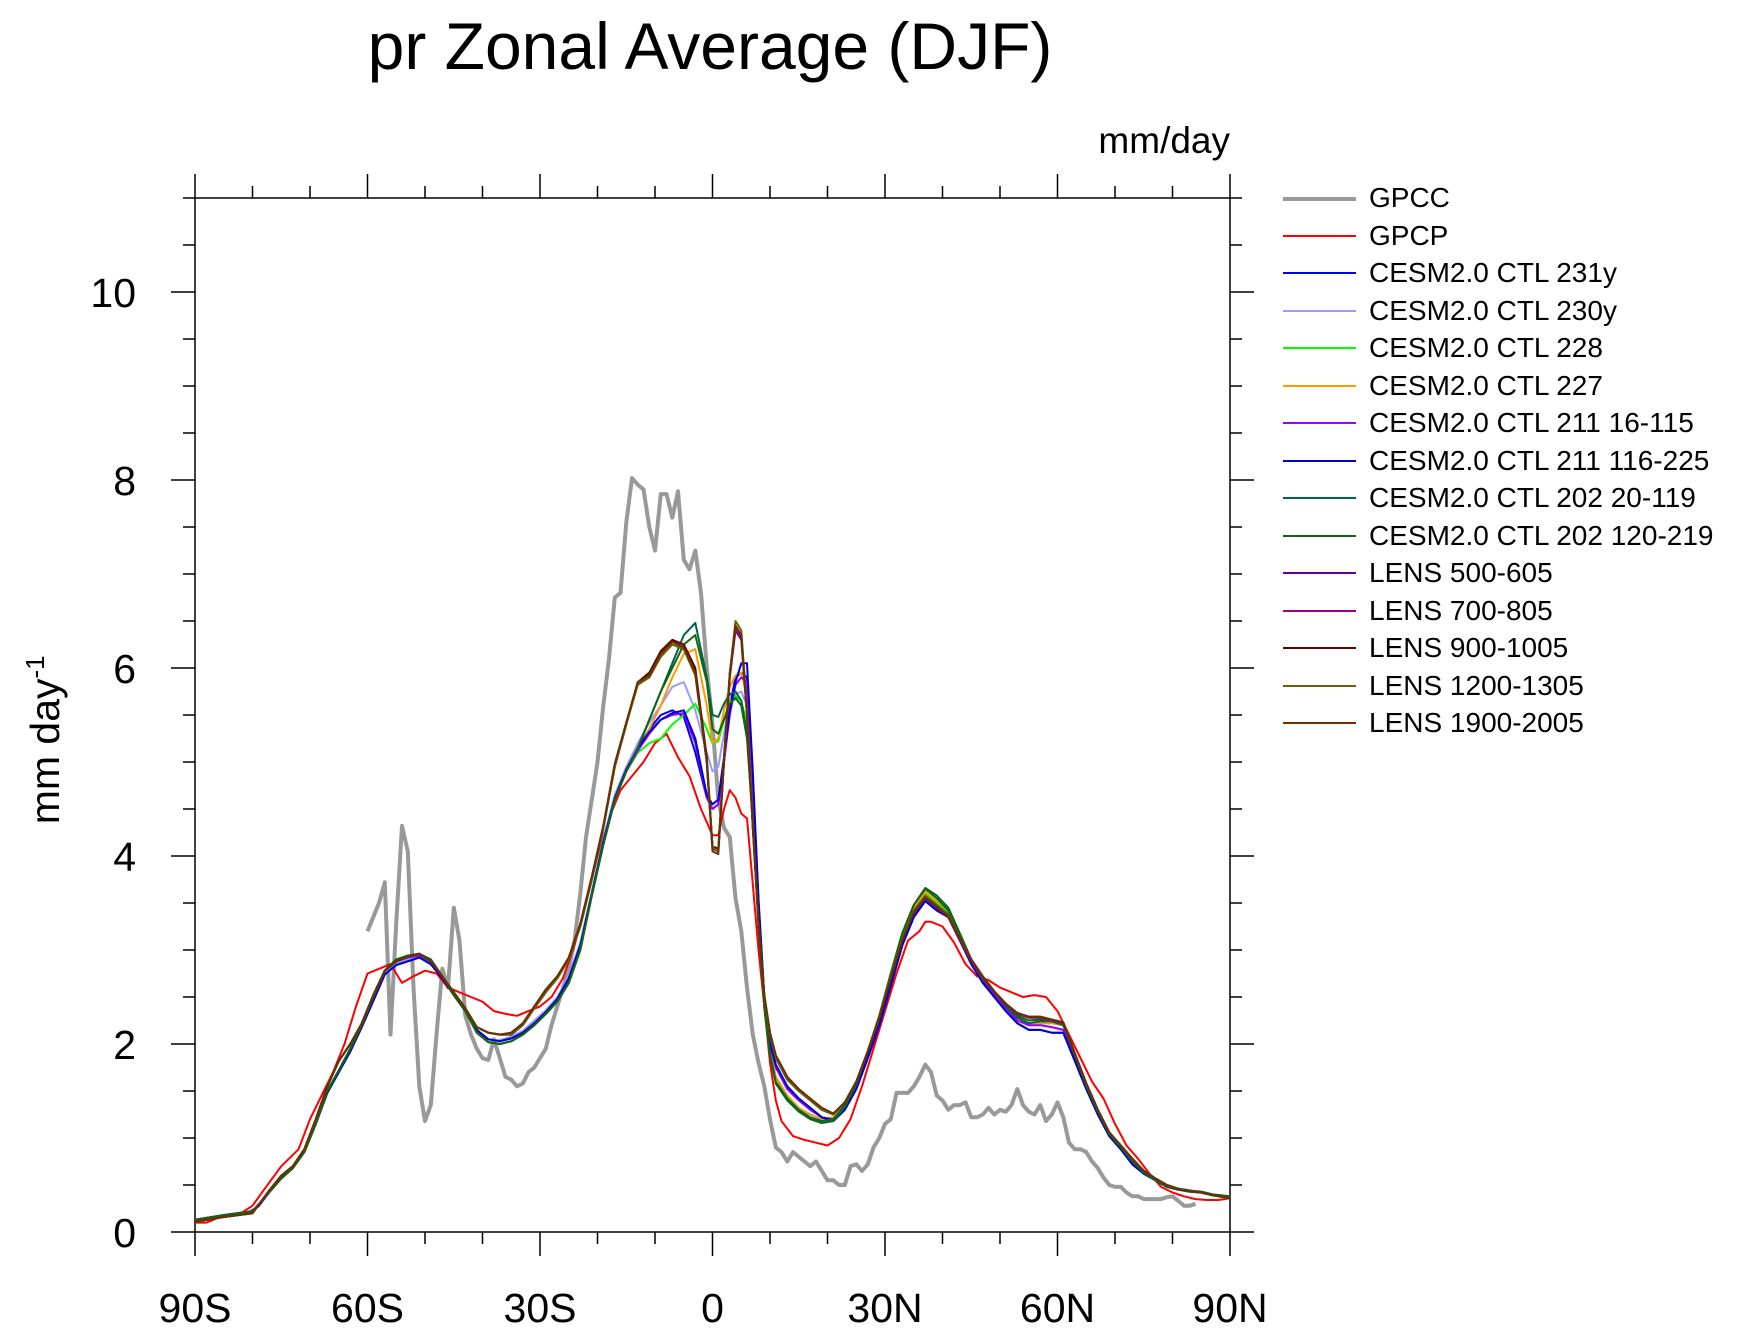 The image size is (1752, 1332). I want to click on legend-label: CESM2.0 CTL 202 20-119, so click(1532, 497).